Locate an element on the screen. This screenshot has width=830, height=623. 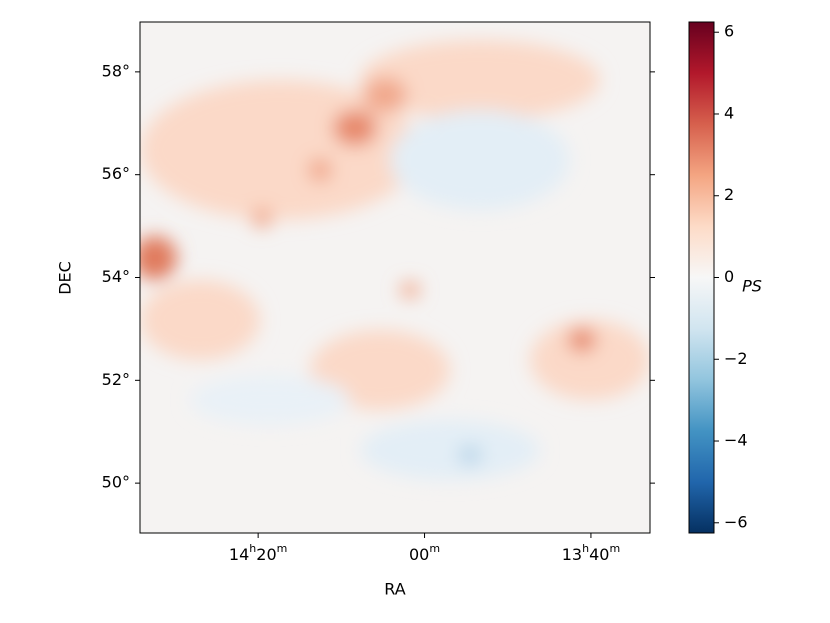
colorbar-tick-label: 4 is located at coordinates (729, 112).